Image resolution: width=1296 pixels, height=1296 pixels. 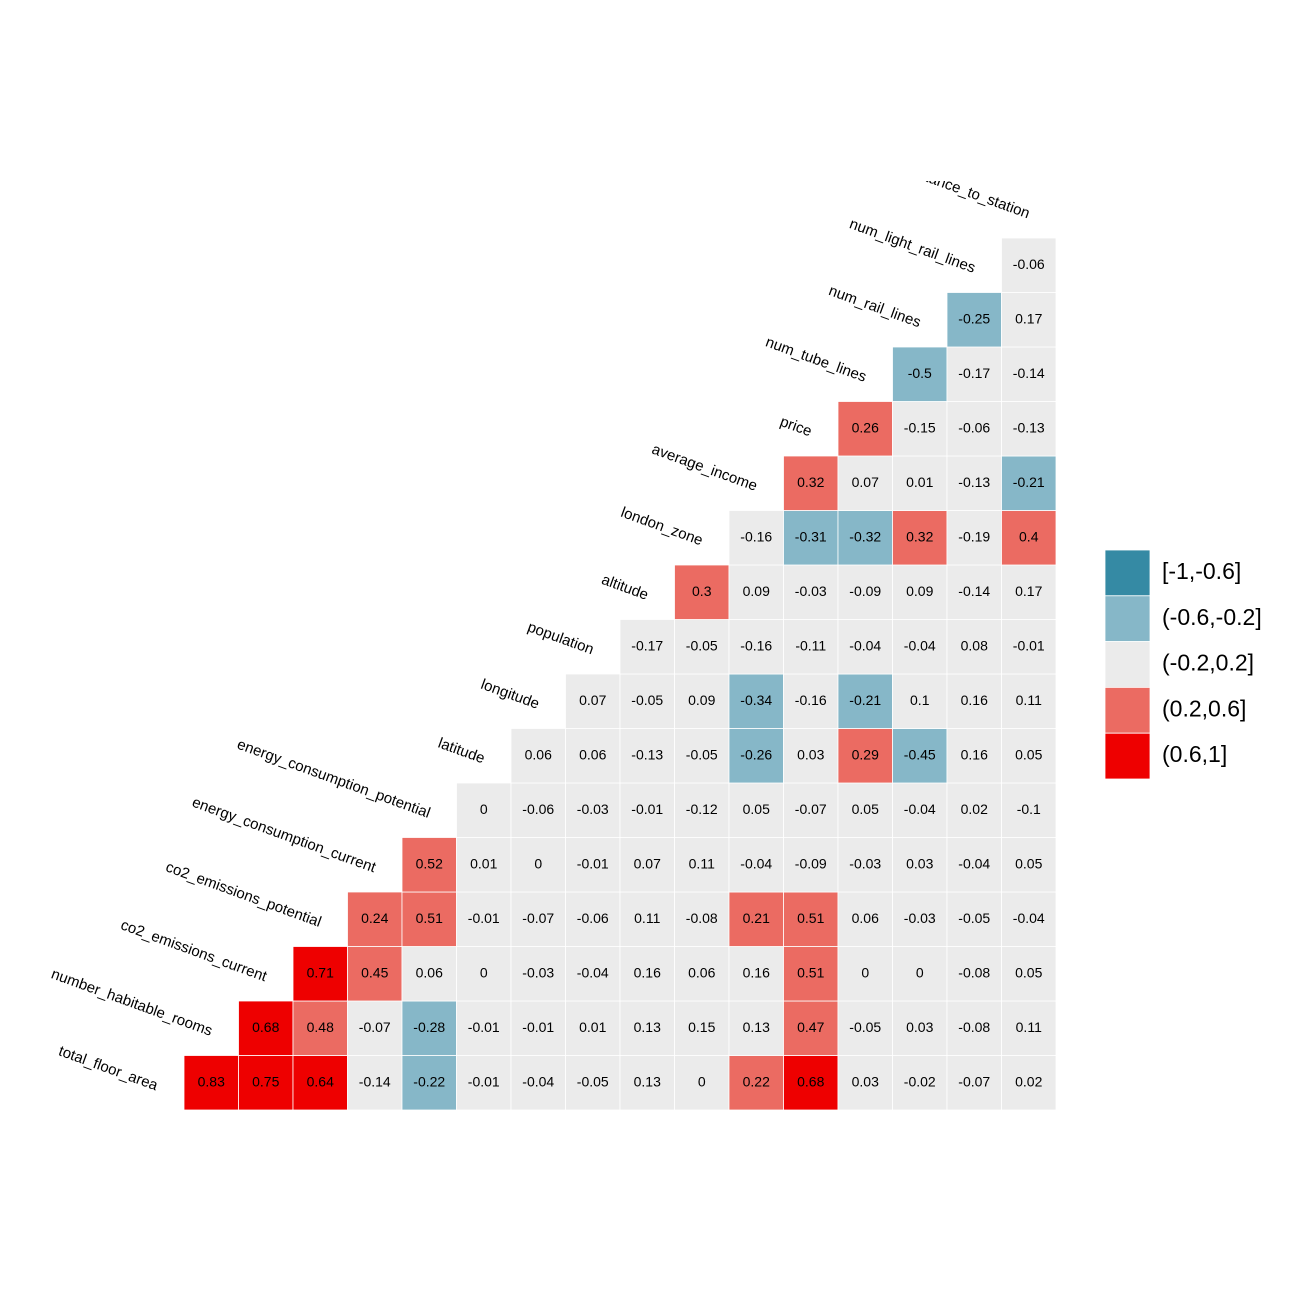 What do you see at coordinates (320, 1081) in the screenshot?
I see `cell-label: 0.64` at bounding box center [320, 1081].